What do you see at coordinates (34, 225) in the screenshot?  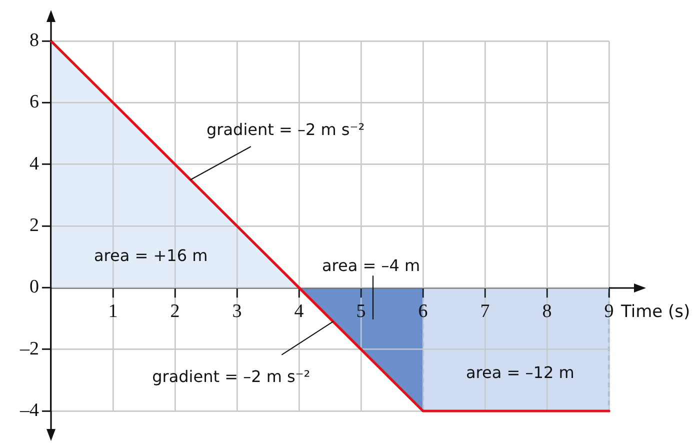 I see `y-tick-label: 2` at bounding box center [34, 225].